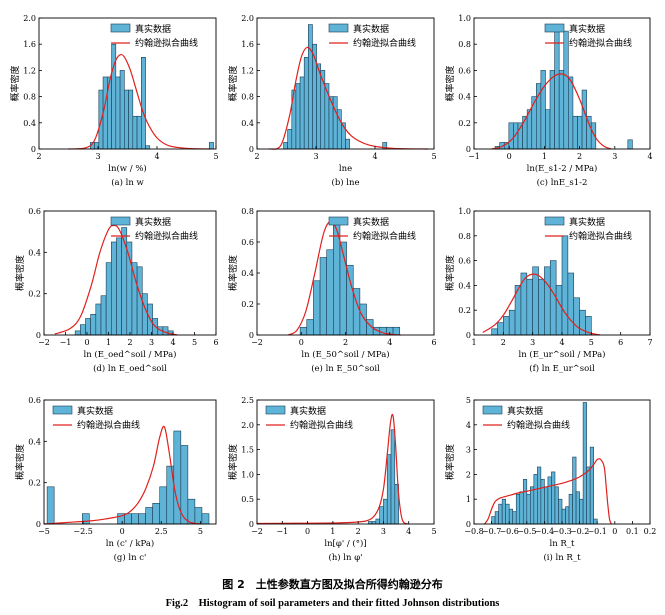 The height and width of the screenshot is (615, 665). What do you see at coordinates (632, 531) in the screenshot?
I see `x-tick-label: 0.1` at bounding box center [632, 531].